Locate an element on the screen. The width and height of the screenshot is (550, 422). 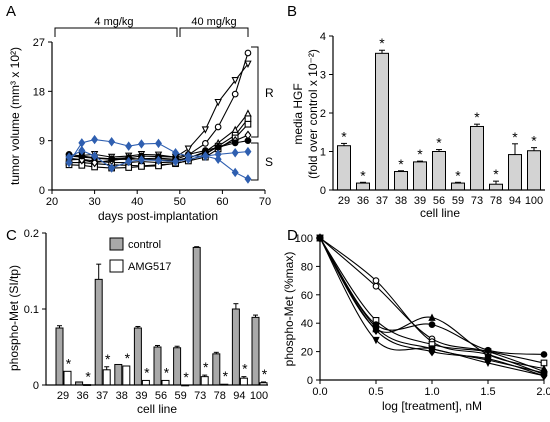
panel-d-y-tick-label: 80 is located at coordinates (307, 267).